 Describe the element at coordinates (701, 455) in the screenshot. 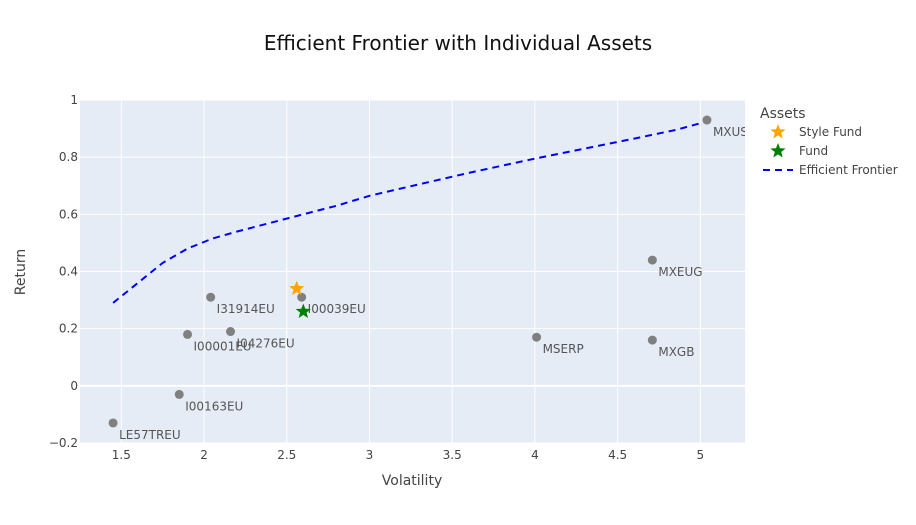

I see `x-tick-label: 5` at that location.